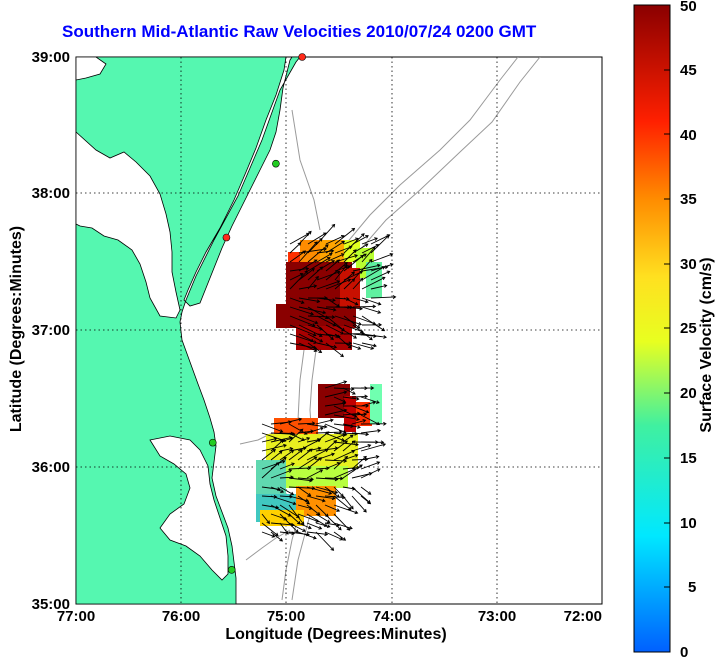  I want to click on colorbar-tick-label: 10, so click(688, 523).